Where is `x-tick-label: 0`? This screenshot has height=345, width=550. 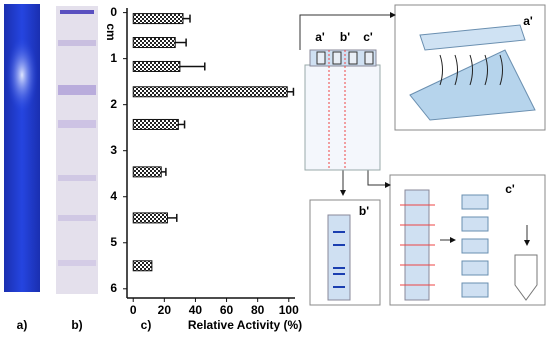 x-tick-label: 0 is located at coordinates (133, 310).